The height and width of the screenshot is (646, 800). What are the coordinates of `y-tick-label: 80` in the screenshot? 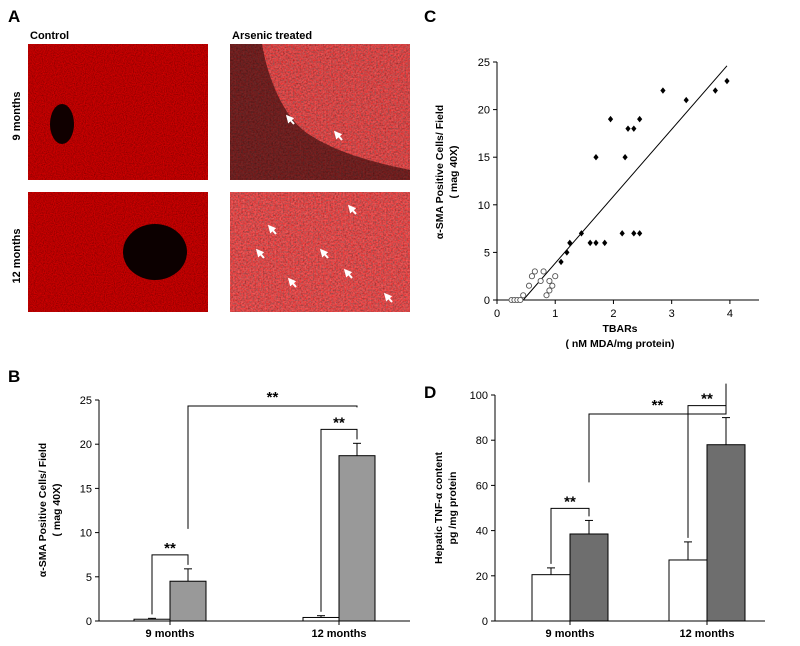 It's located at (482, 441).